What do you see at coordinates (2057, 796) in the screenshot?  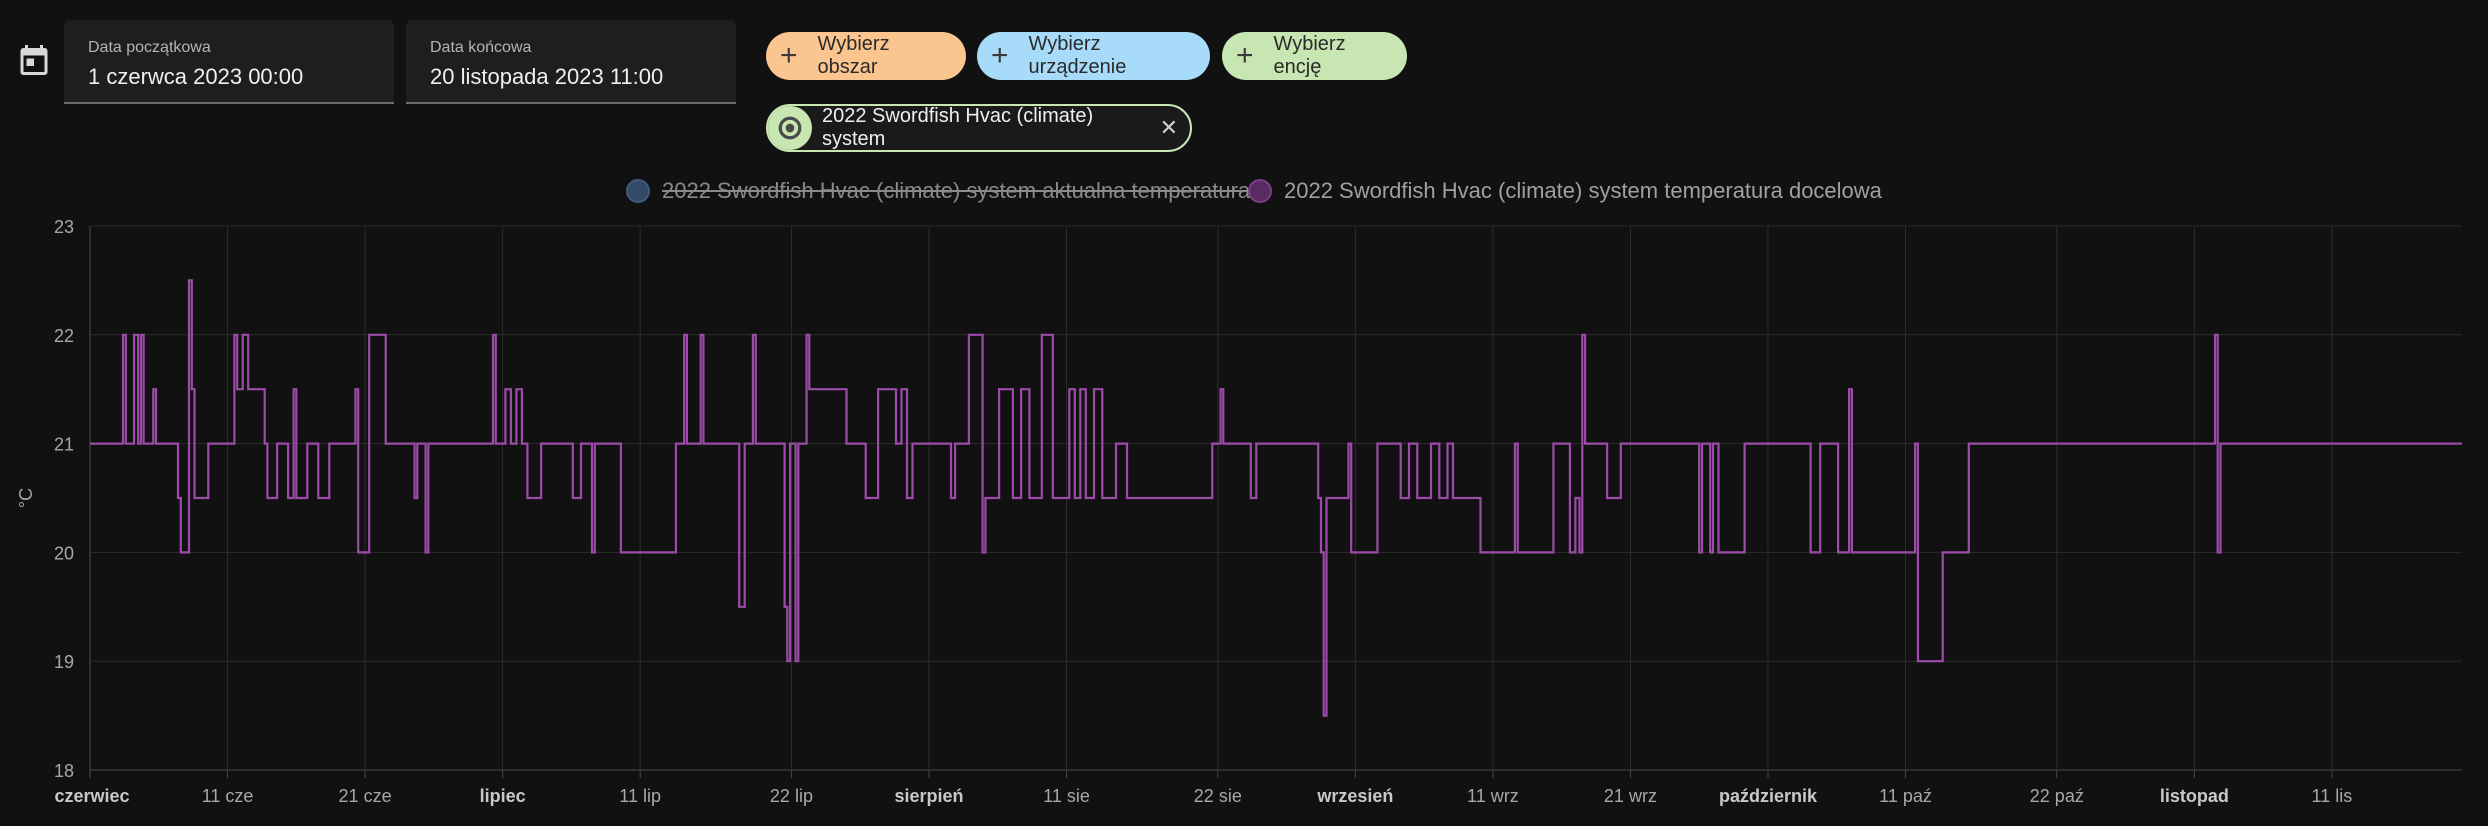 I see `x-tick-label: 22 paź` at bounding box center [2057, 796].